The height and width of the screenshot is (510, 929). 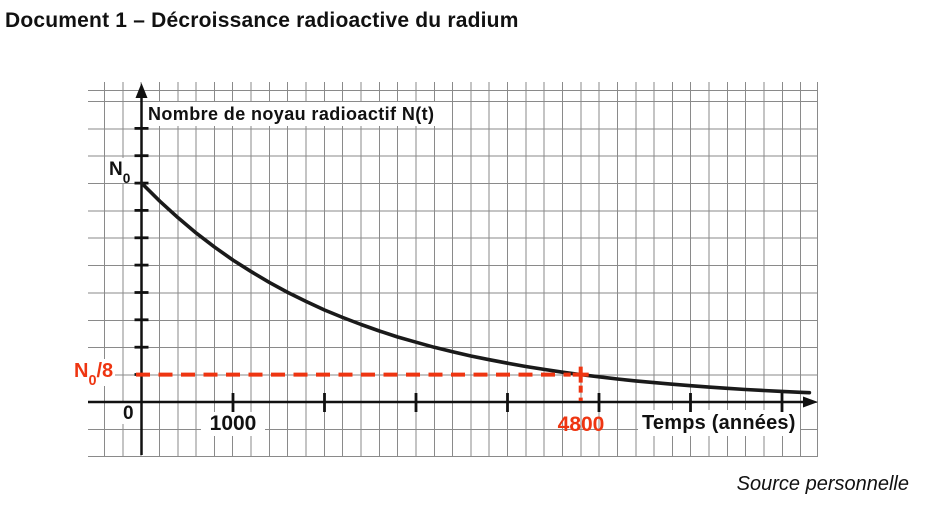 I want to click on n08-sub: 0, so click(x=92, y=381).